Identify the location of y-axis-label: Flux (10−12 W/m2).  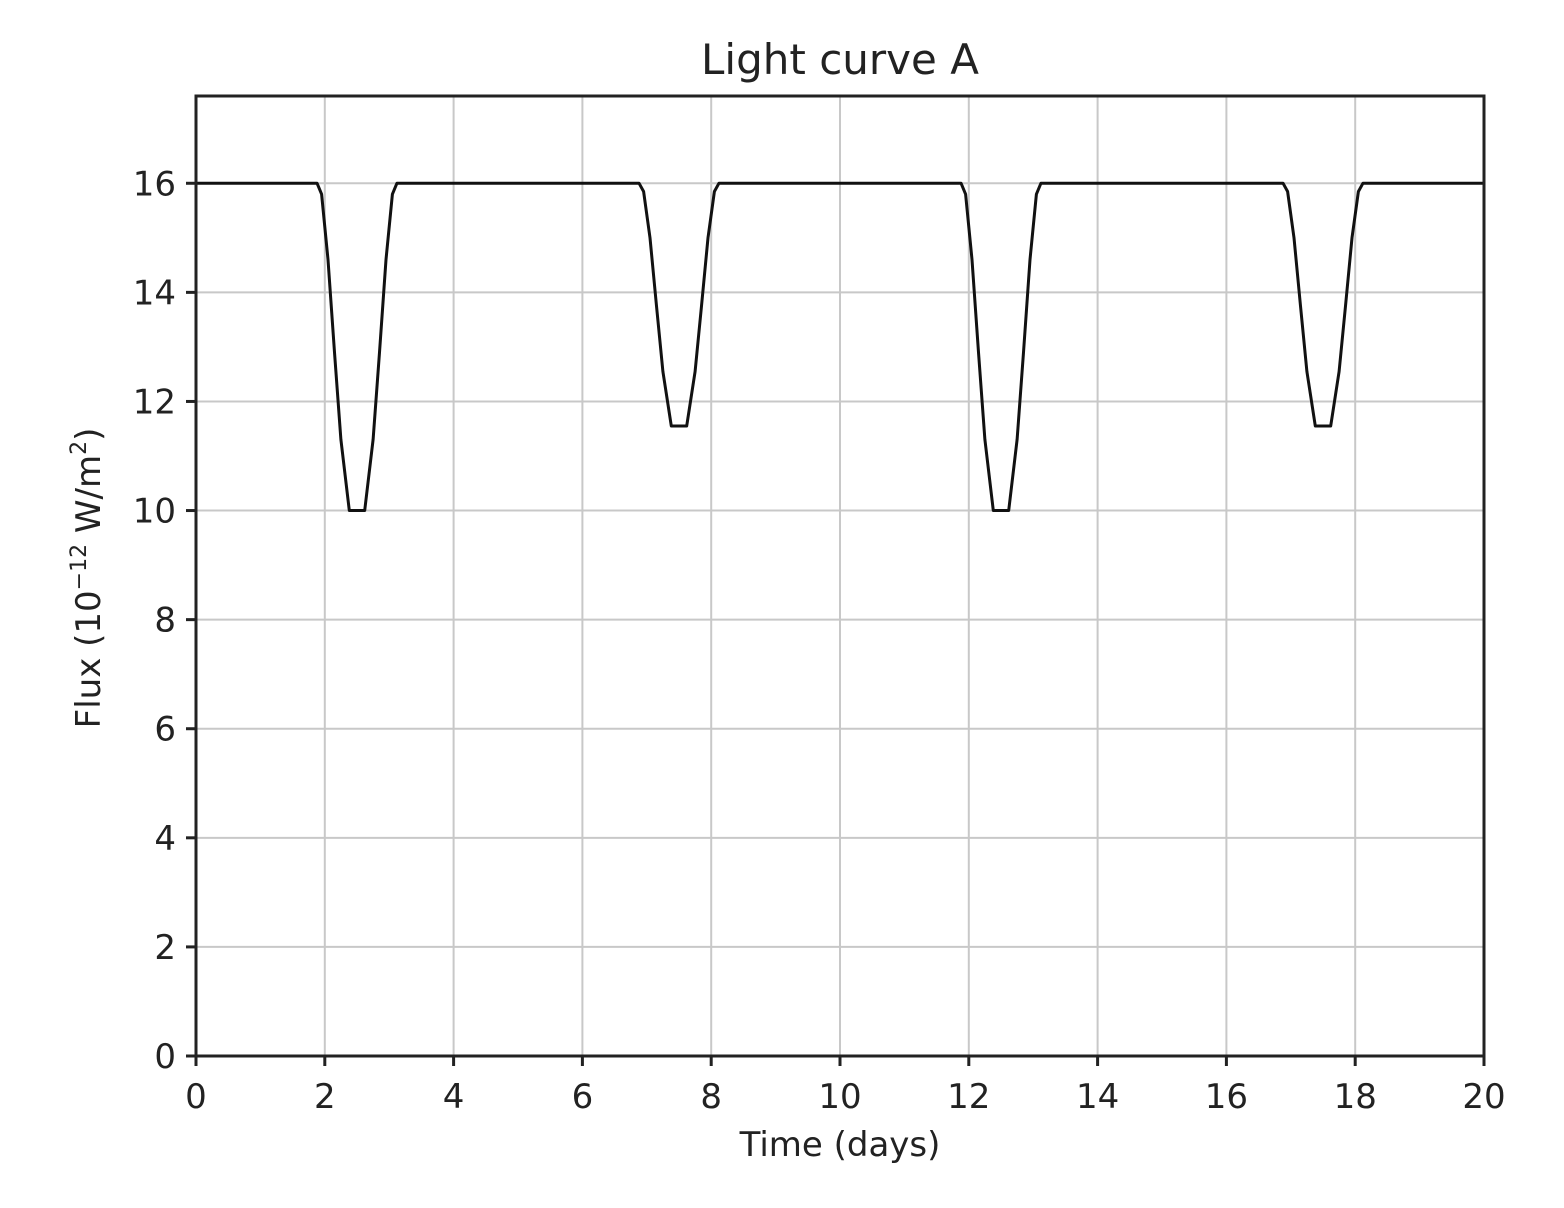
(88, 578).